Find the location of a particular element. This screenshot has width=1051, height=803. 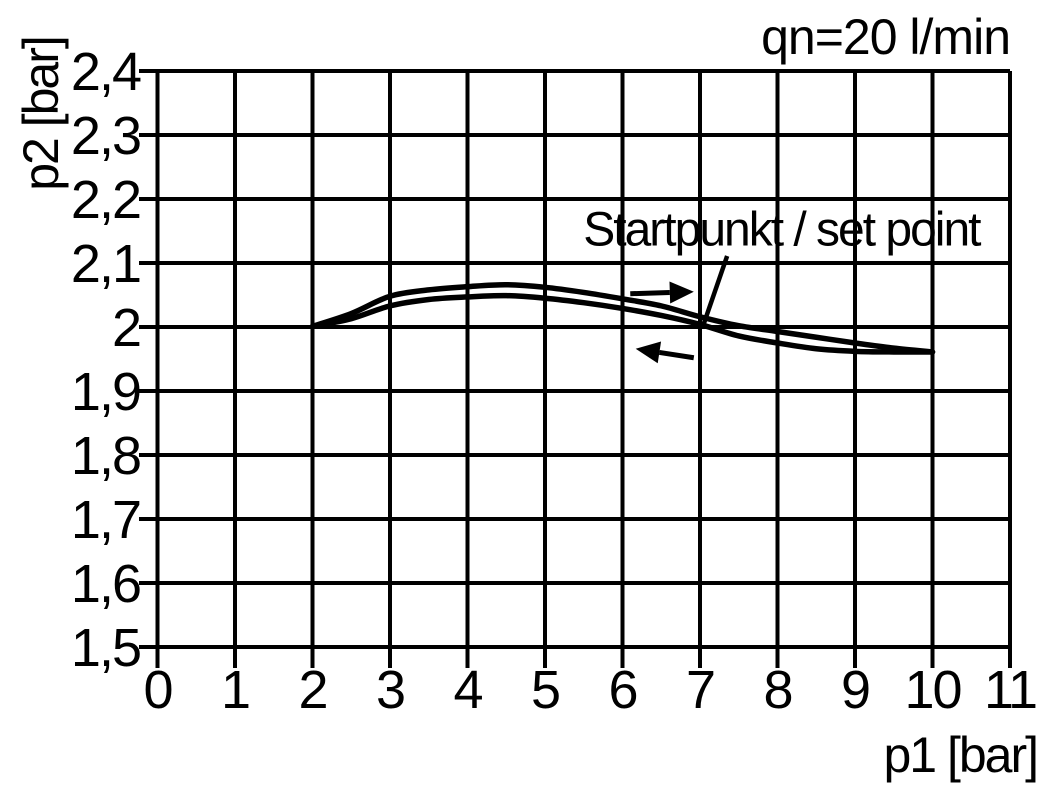

x-tick-label: 10 is located at coordinates (932, 690).